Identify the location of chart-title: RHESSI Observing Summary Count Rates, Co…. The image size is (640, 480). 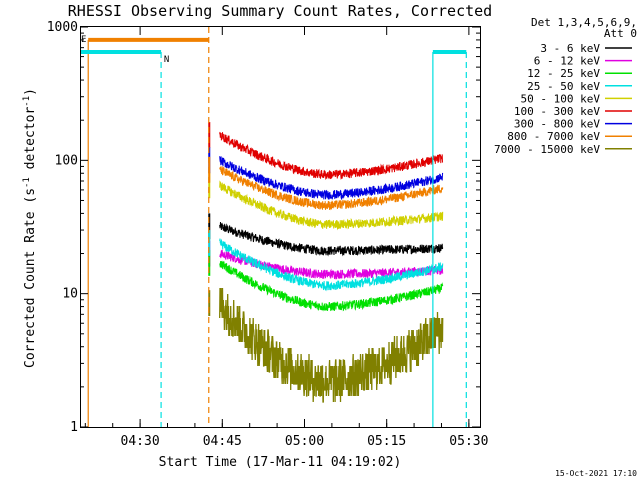
(280, 11).